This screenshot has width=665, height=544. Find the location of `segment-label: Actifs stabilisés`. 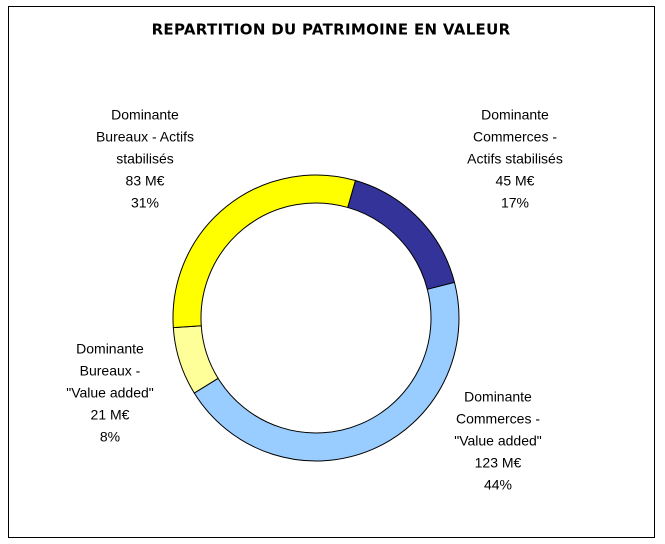

segment-label: Actifs stabilisés is located at coordinates (515, 159).